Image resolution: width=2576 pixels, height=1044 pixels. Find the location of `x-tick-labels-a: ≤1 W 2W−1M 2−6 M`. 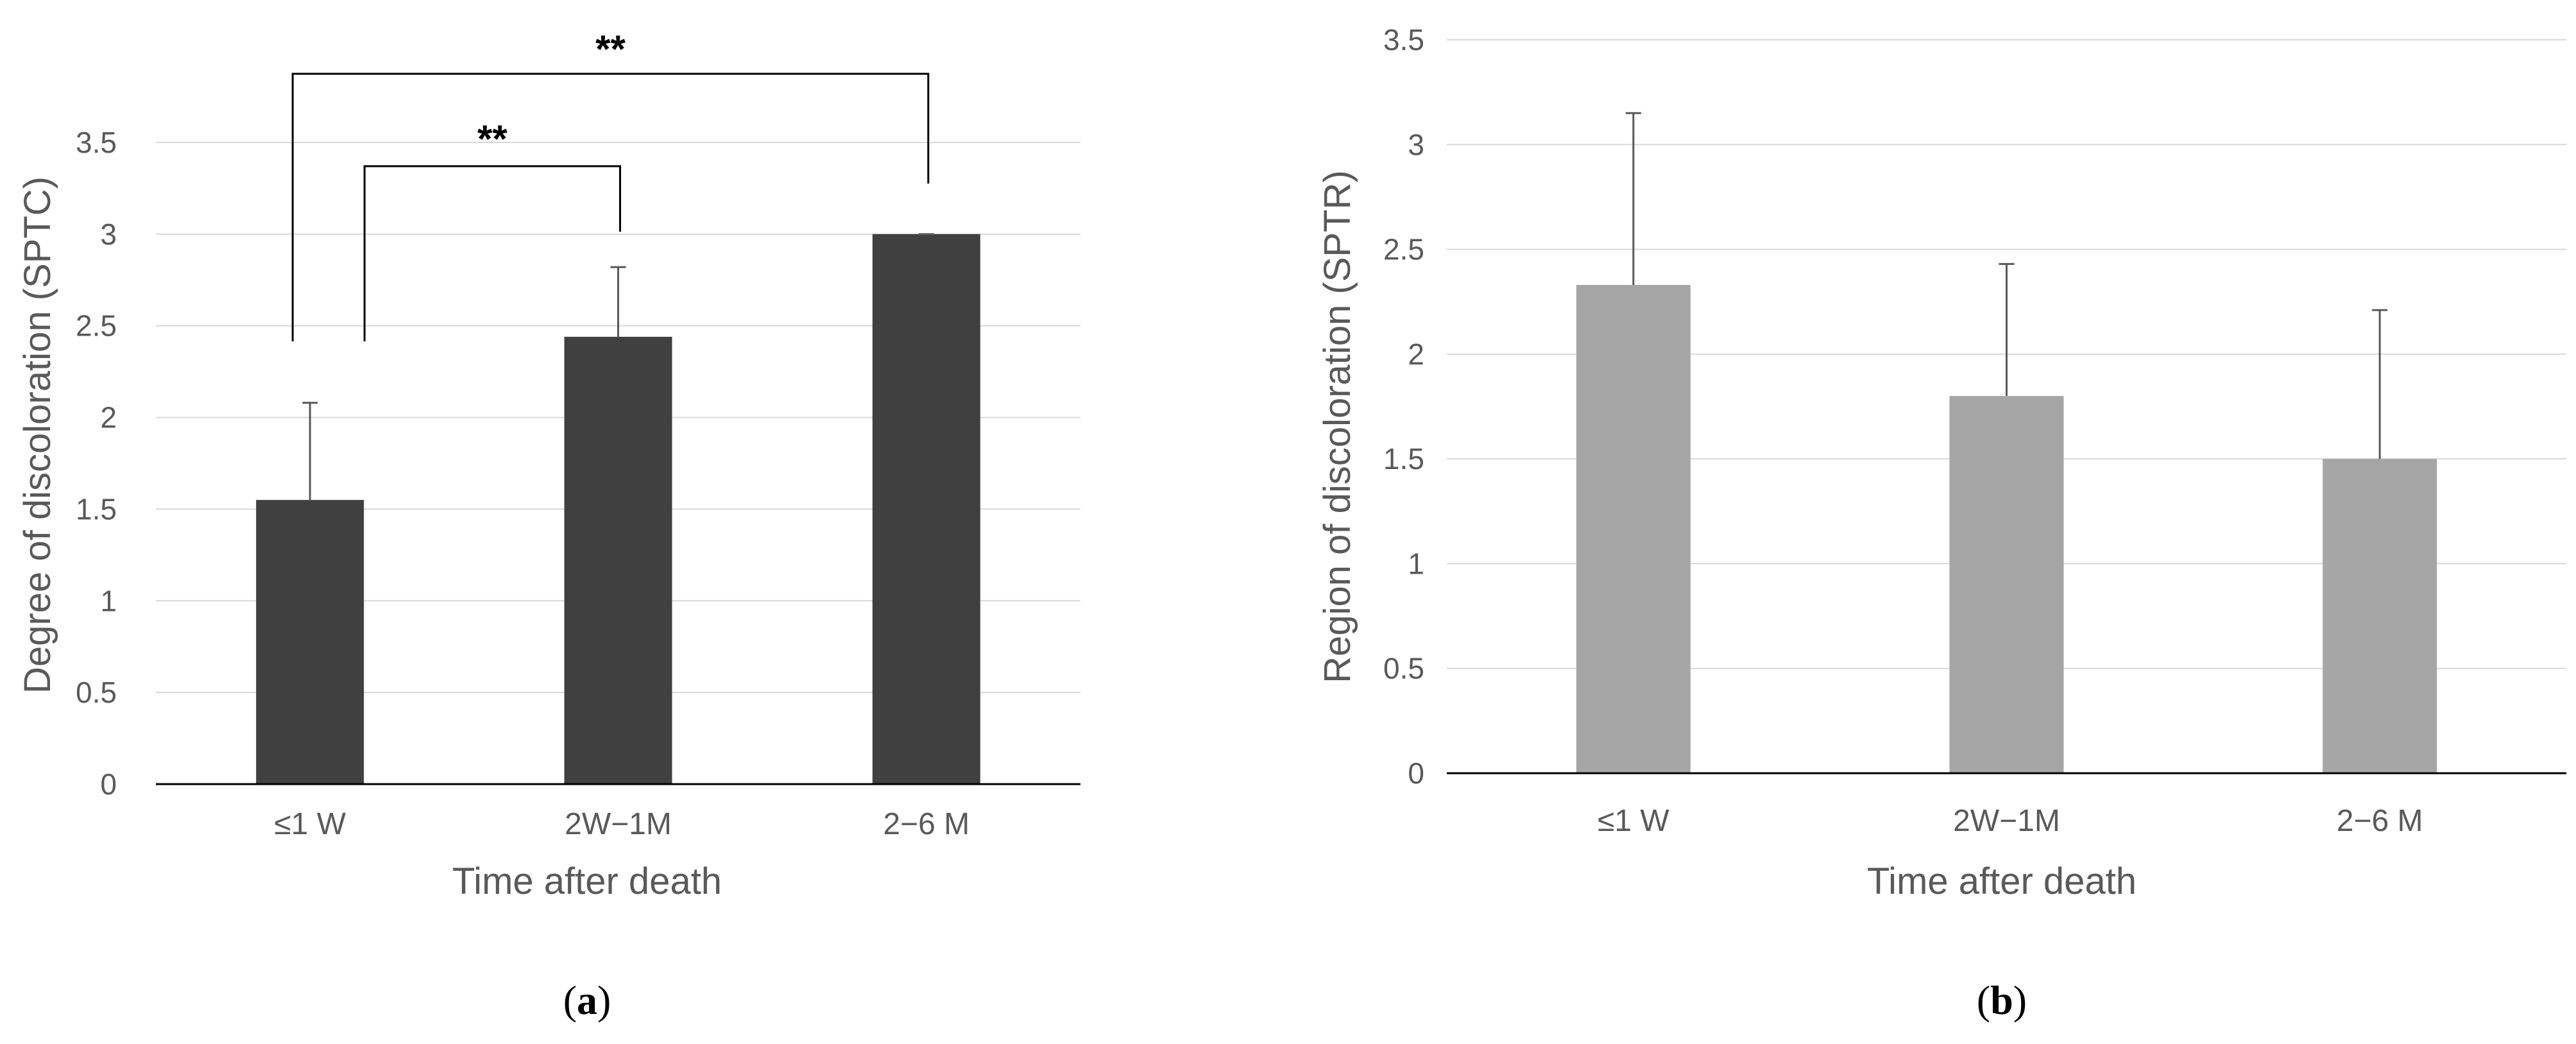

x-tick-labels-a: ≤1 W 2W−1M 2−6 M is located at coordinates (621, 824).